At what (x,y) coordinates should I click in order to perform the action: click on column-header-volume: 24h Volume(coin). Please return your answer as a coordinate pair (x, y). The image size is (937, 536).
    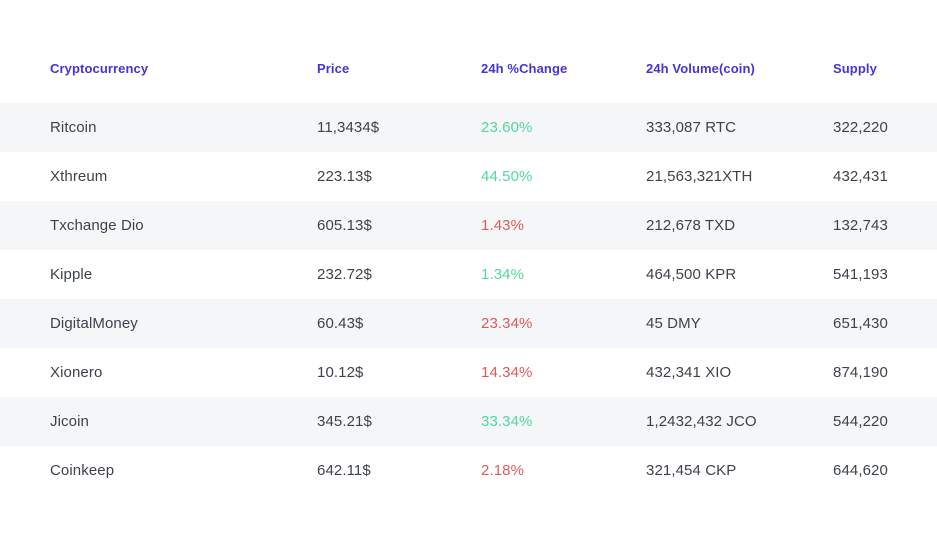
    Looking at the image, I should click on (700, 68).